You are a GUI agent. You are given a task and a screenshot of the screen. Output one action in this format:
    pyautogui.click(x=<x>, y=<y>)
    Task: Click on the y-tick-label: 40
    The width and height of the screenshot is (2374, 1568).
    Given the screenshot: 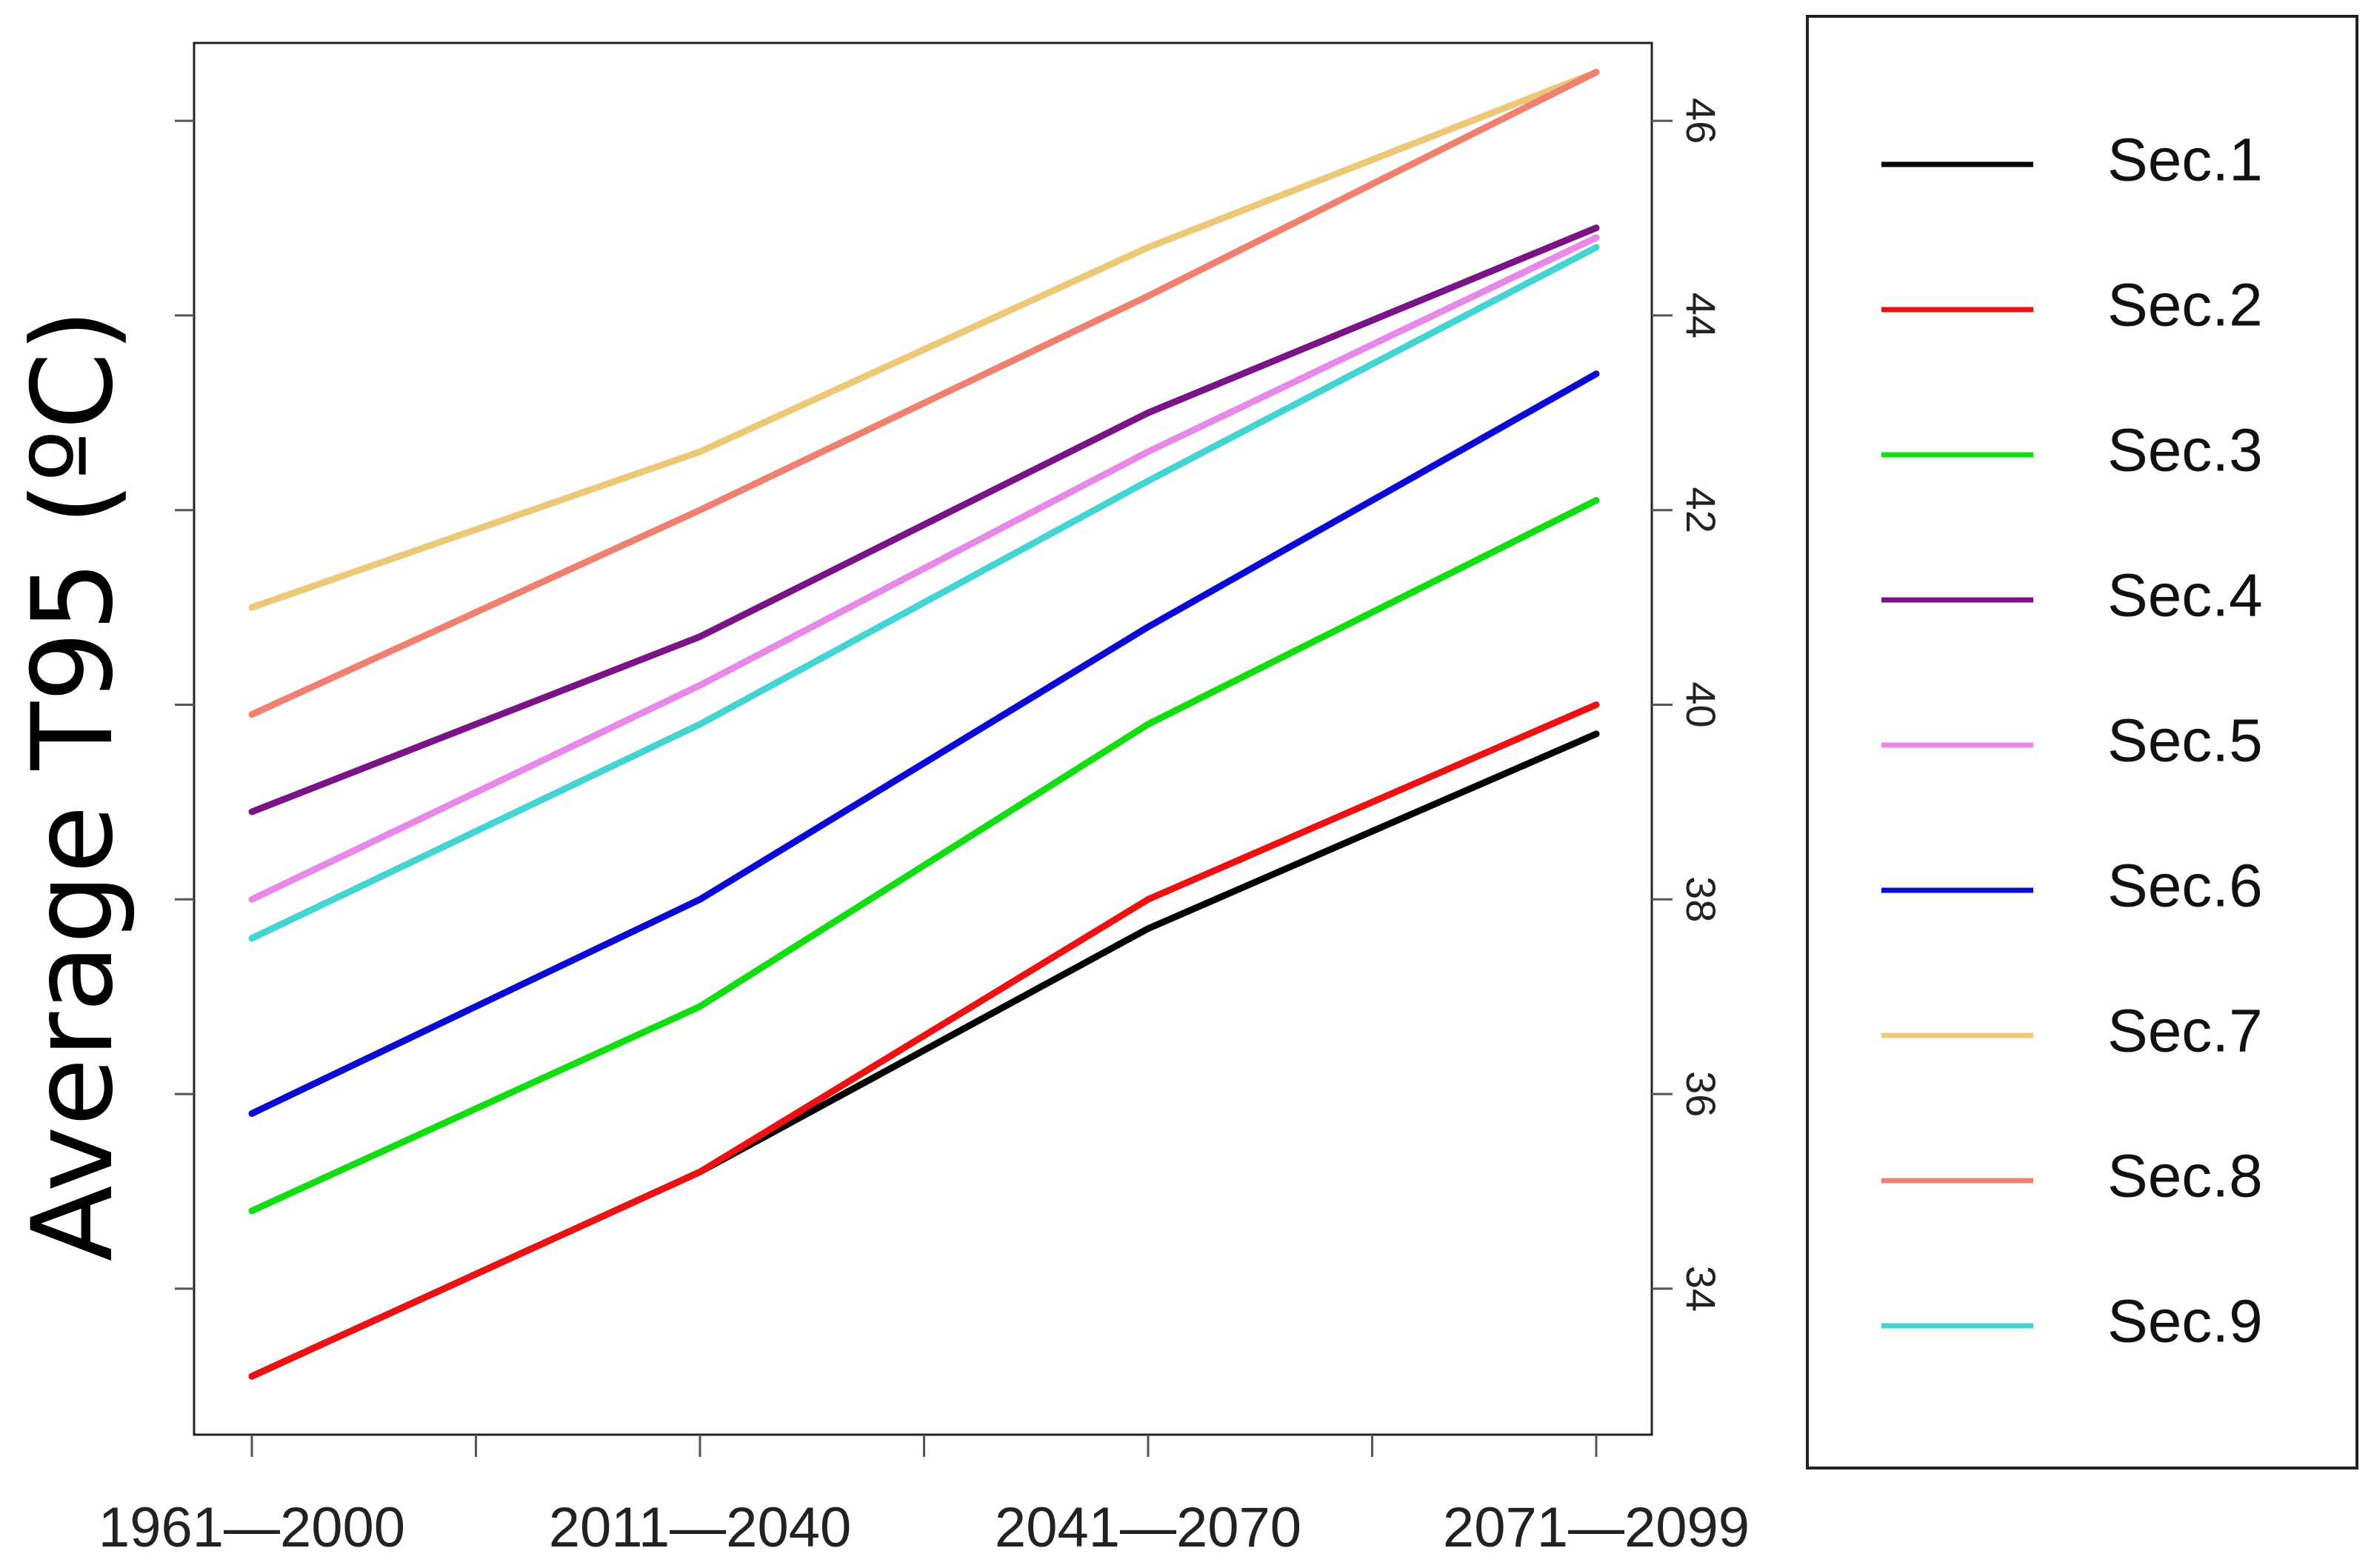 What is the action you would take?
    pyautogui.click(x=1701, y=704)
    